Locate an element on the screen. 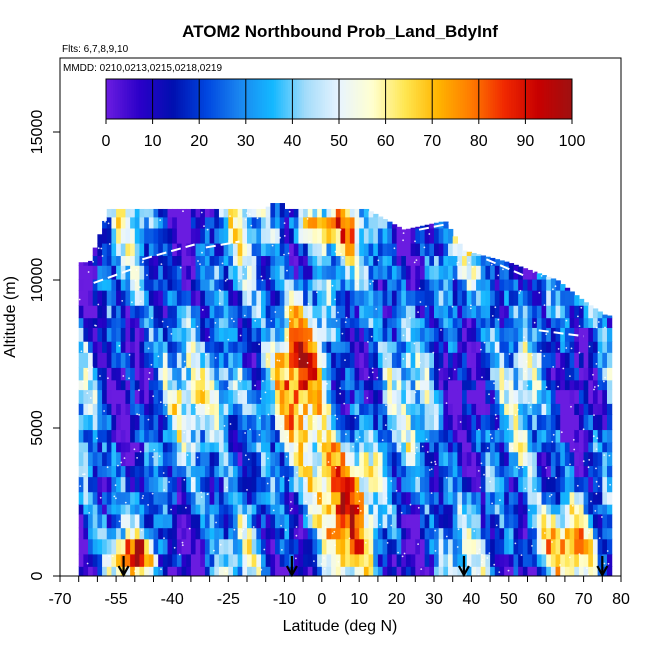  flight-track-line is located at coordinates (168, 252).